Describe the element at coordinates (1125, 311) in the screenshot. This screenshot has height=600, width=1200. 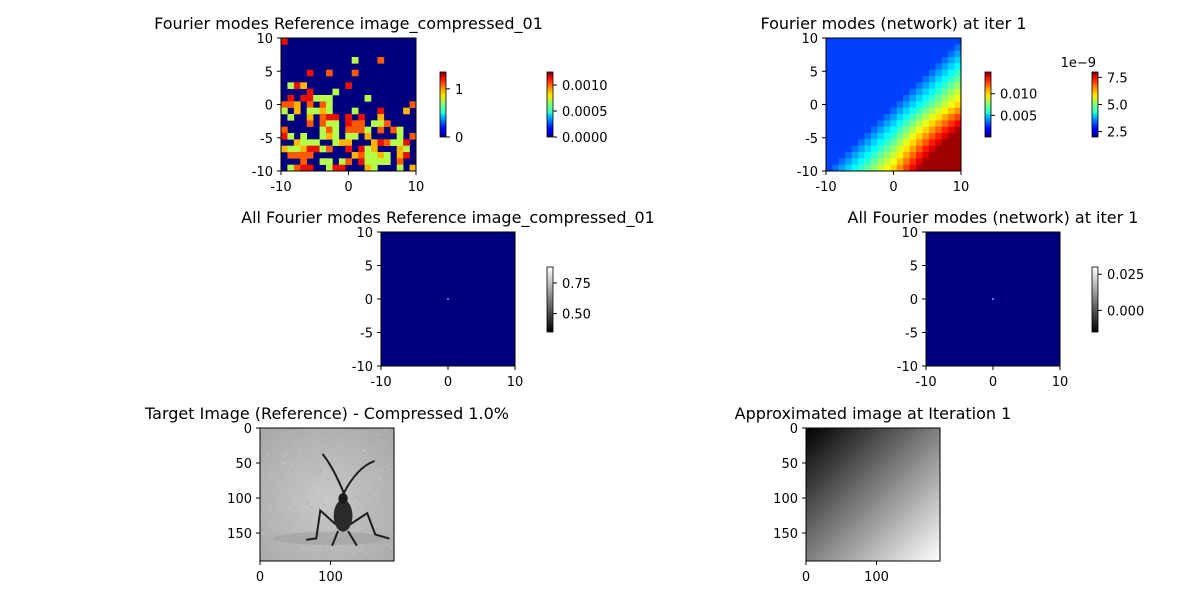
I see `colorbar-tick-label: 0.000` at that location.